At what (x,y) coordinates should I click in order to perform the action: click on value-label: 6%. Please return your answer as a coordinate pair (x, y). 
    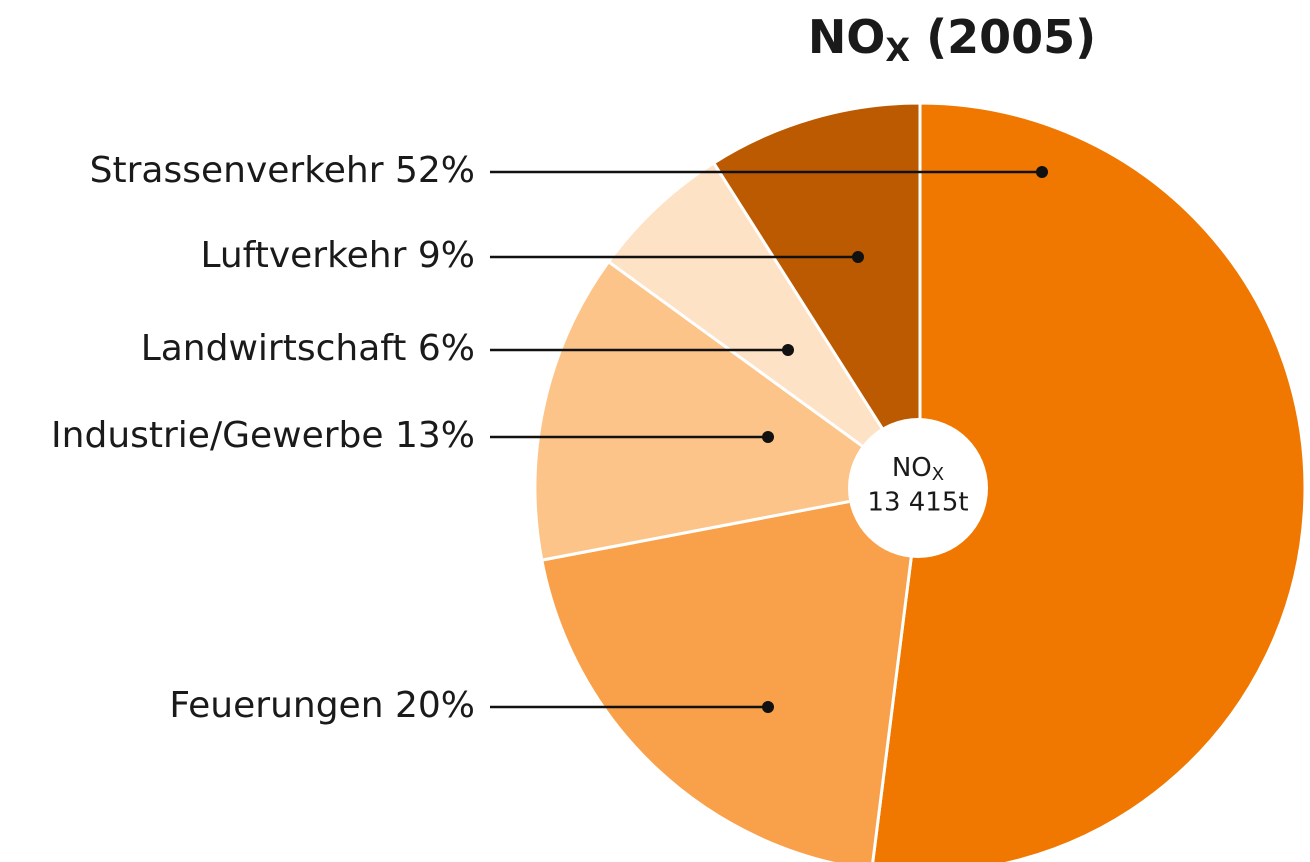
    Looking at the image, I should click on (446, 348).